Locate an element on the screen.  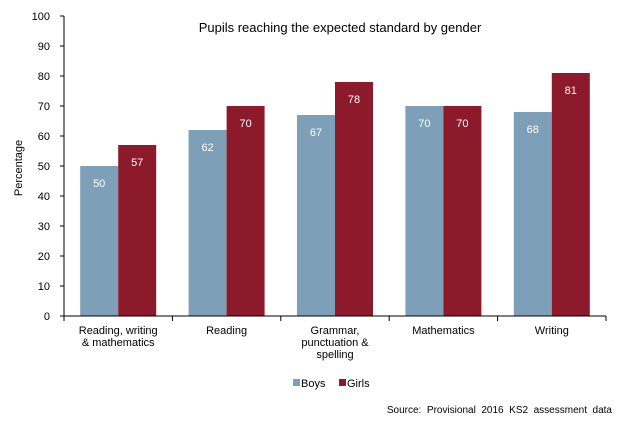
y-tick-label: 50 is located at coordinates (44, 167).